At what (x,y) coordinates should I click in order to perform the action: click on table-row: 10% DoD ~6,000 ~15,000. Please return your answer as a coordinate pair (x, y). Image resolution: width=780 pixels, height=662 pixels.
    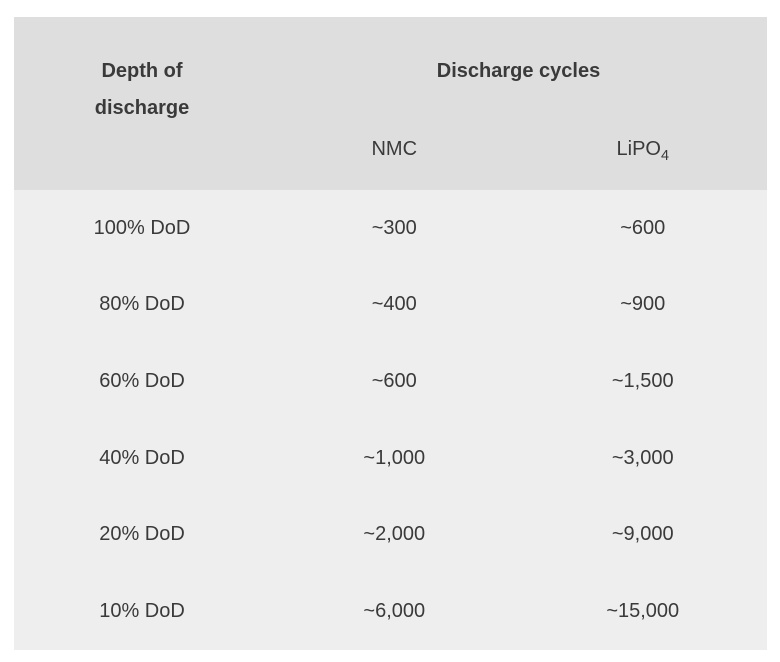
    Looking at the image, I should click on (390, 611).